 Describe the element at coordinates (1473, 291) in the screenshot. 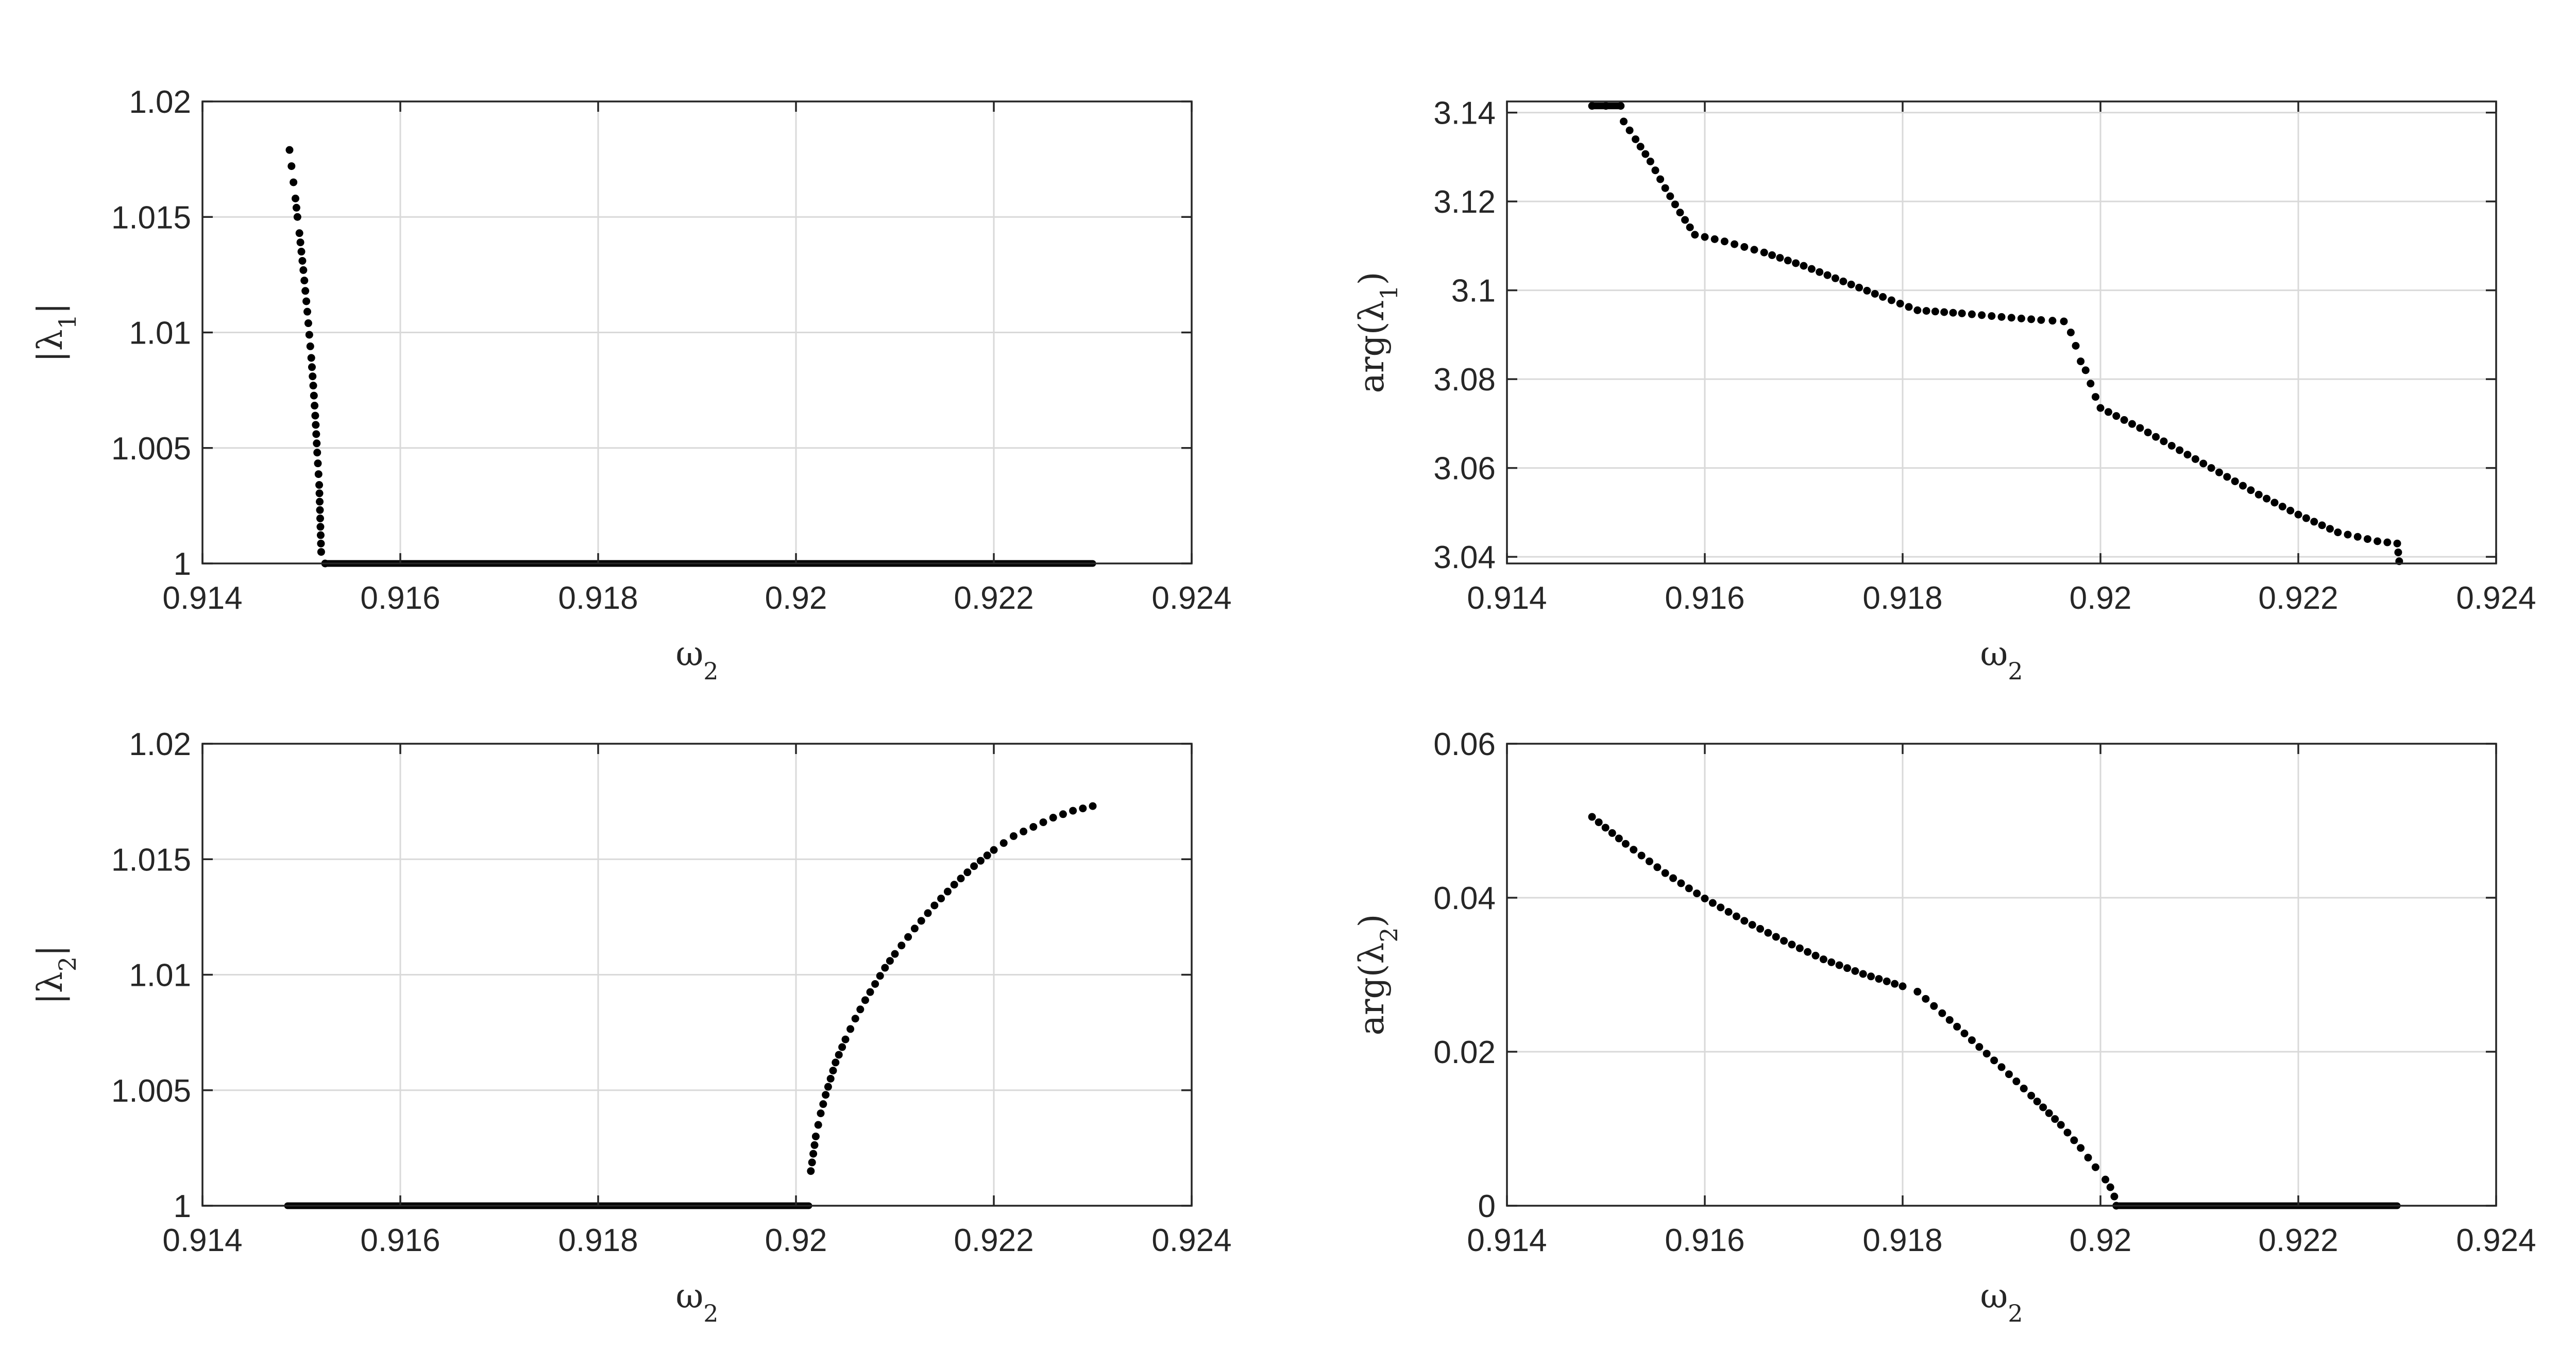

I see `y-tick-label: 3.1` at that location.